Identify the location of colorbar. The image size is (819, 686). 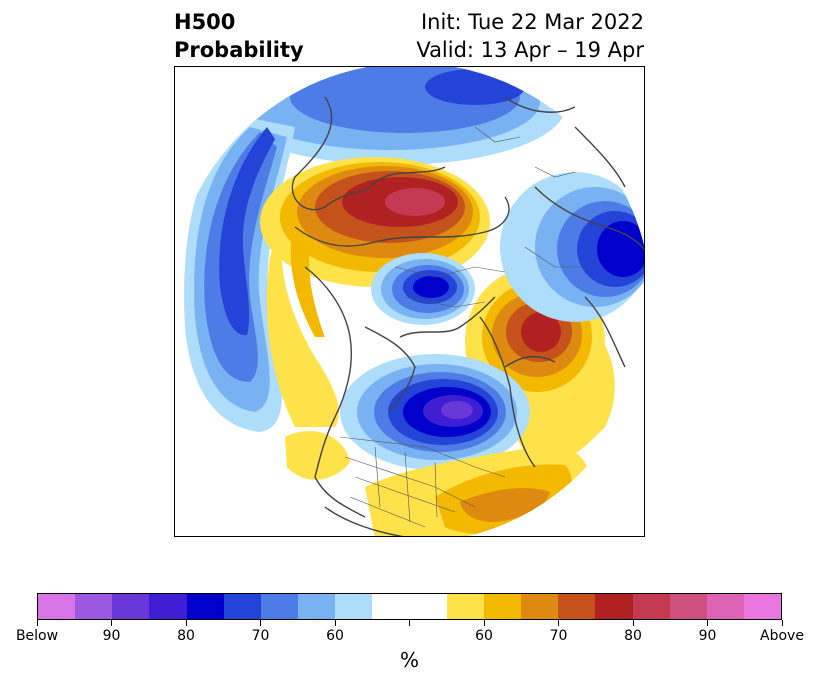
(409, 606).